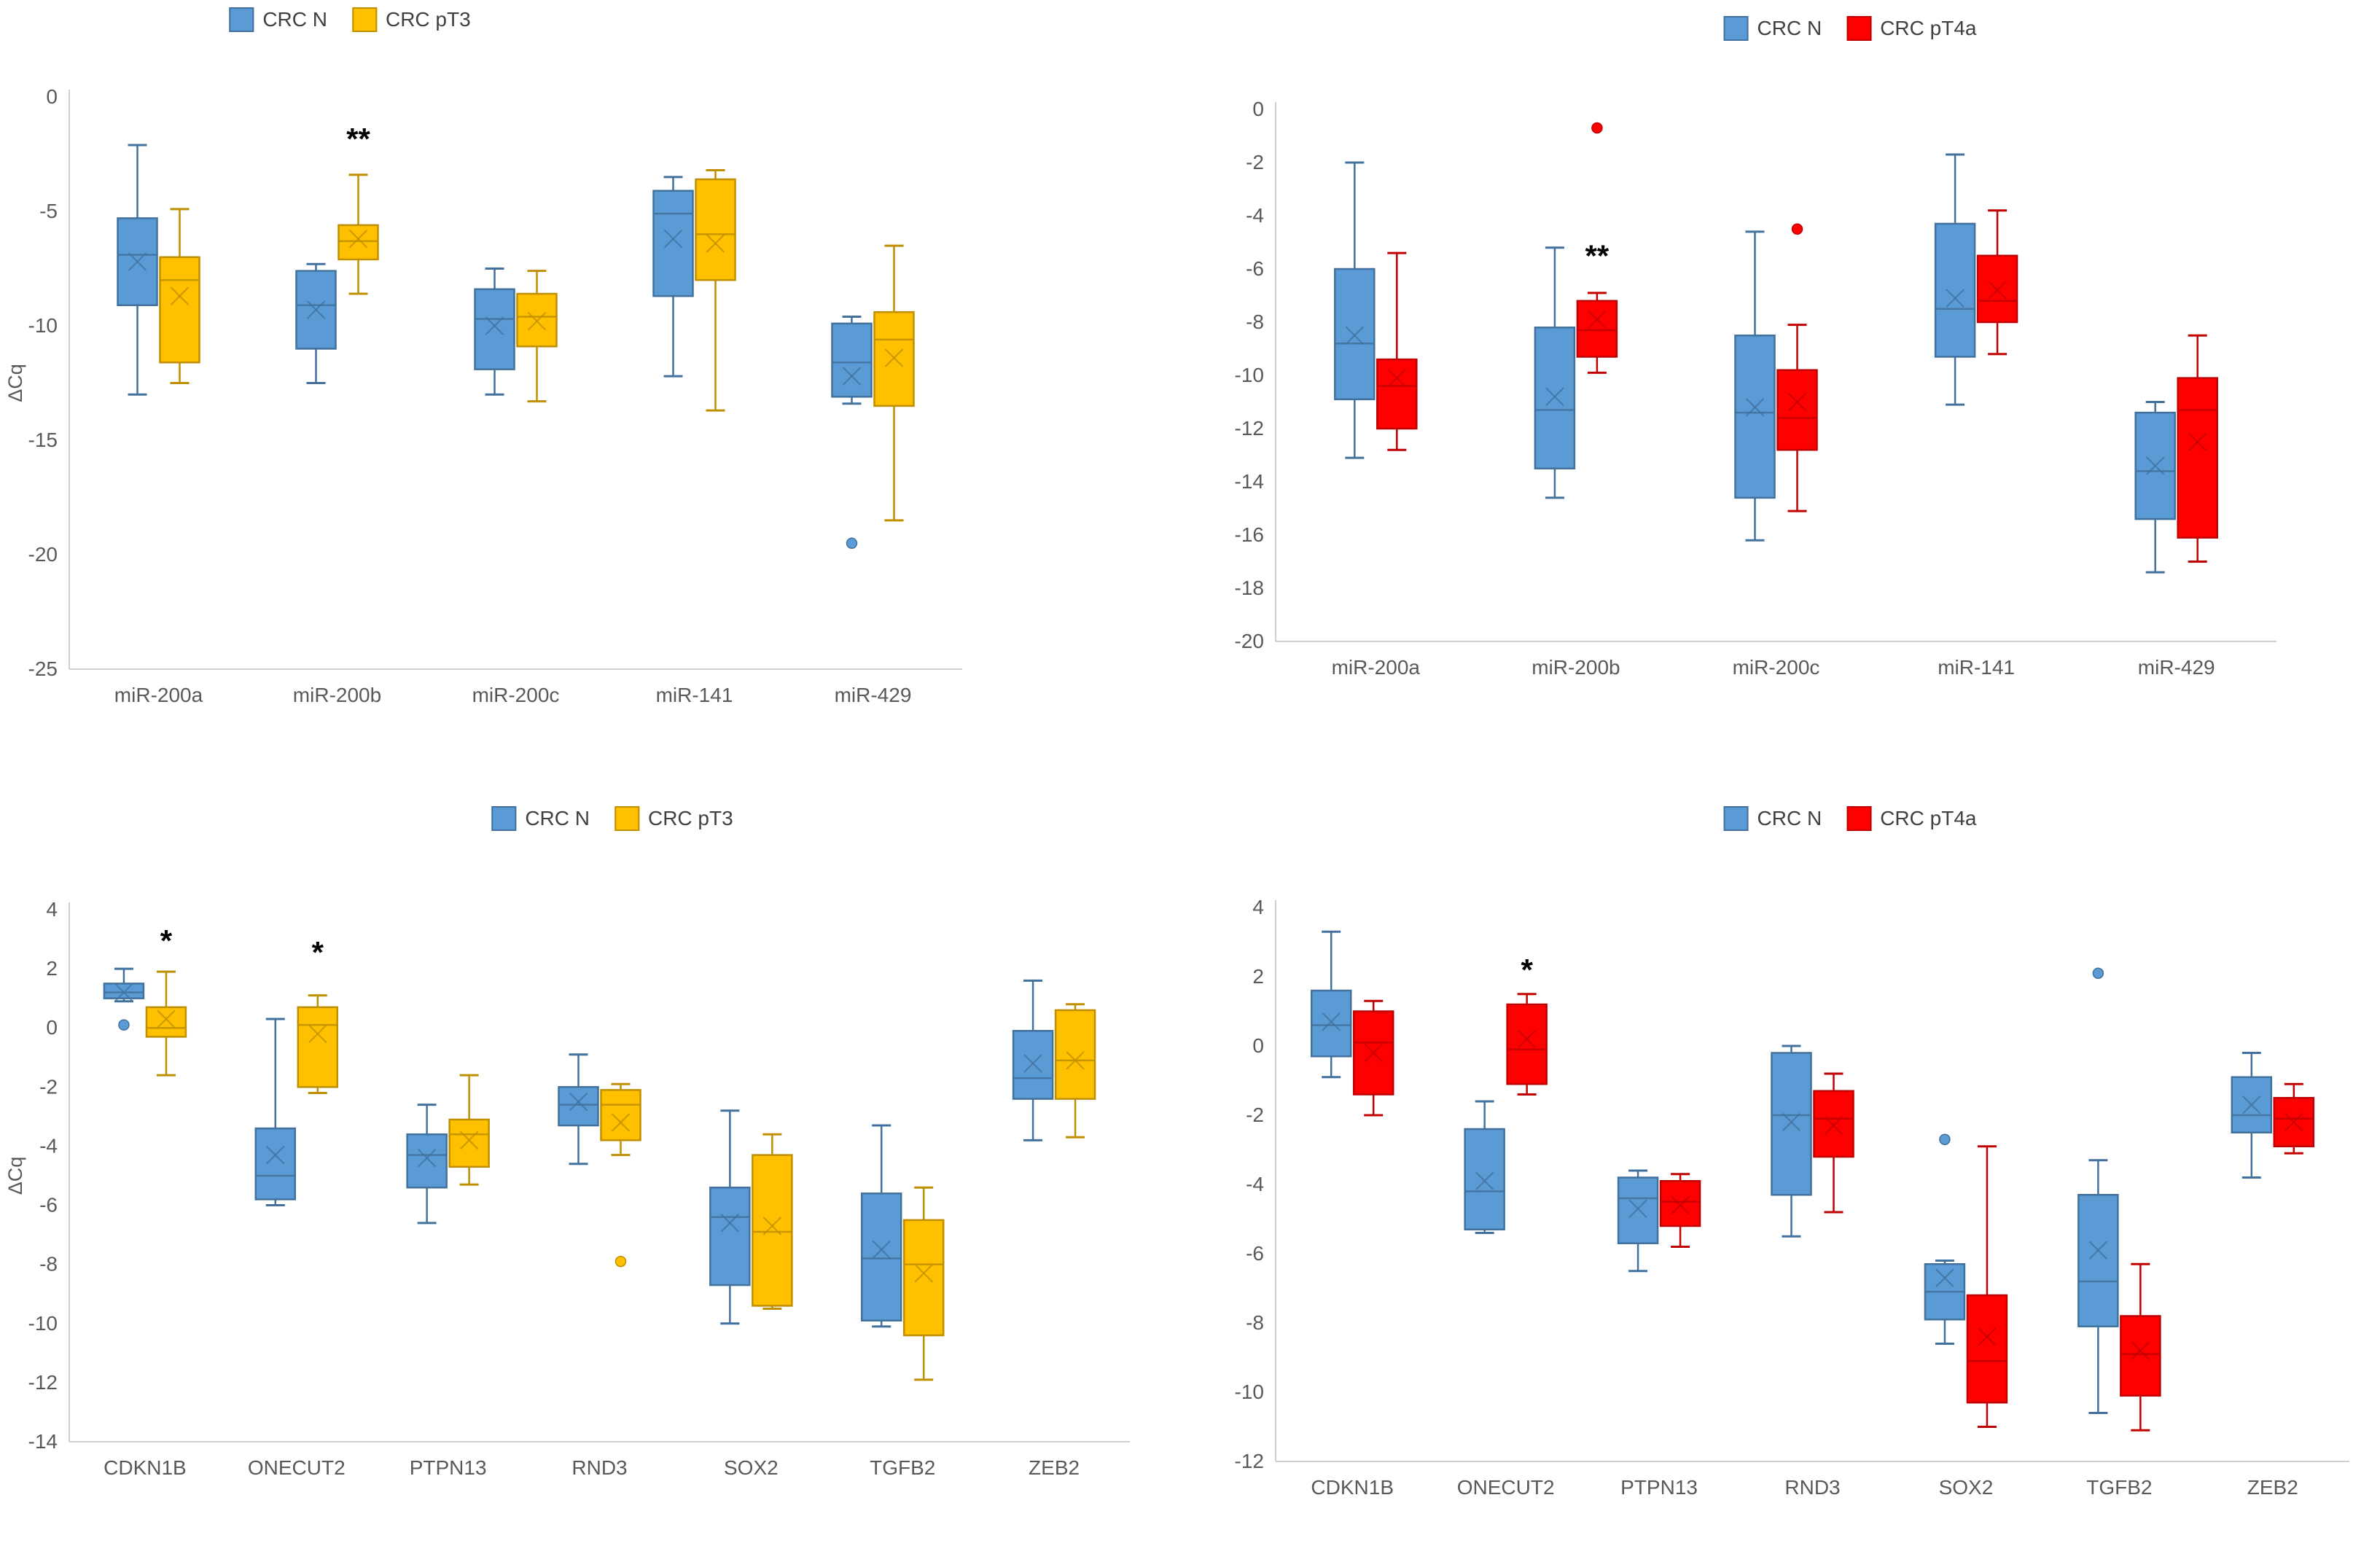  What do you see at coordinates (15, 1176) in the screenshot?
I see `y-axis-title: ΔCq` at bounding box center [15, 1176].